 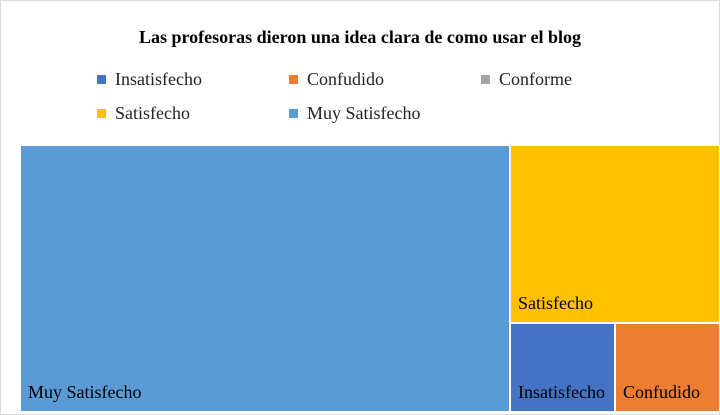 I want to click on legend-item: Insatisfecho, so click(x=149, y=79).